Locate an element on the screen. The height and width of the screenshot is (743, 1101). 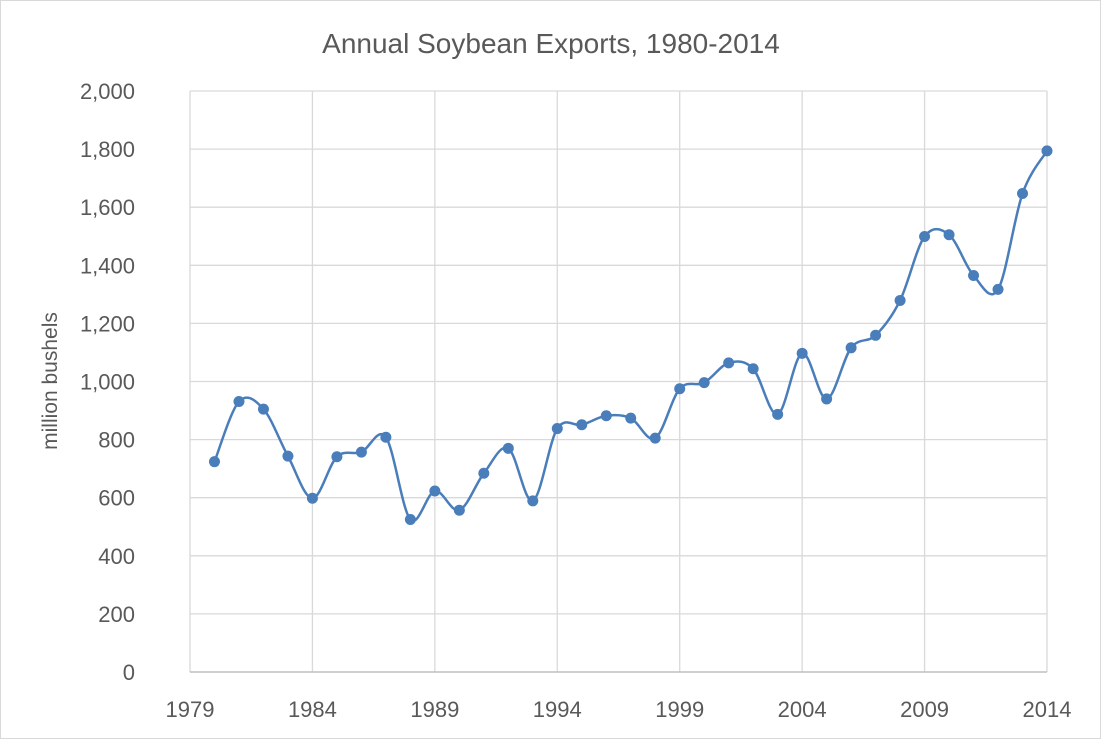
x-tick-label: 1984 is located at coordinates (312, 709).